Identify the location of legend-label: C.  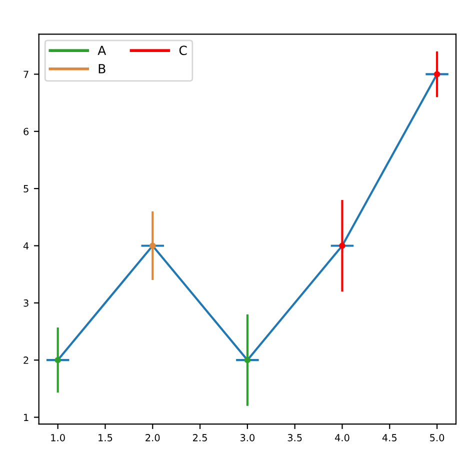
(183, 51).